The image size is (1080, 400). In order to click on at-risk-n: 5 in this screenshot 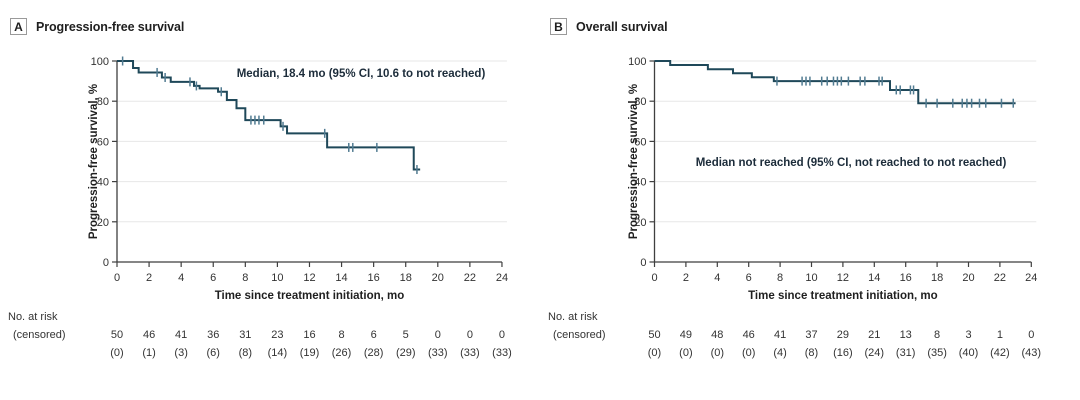, I will do `click(406, 335)`.